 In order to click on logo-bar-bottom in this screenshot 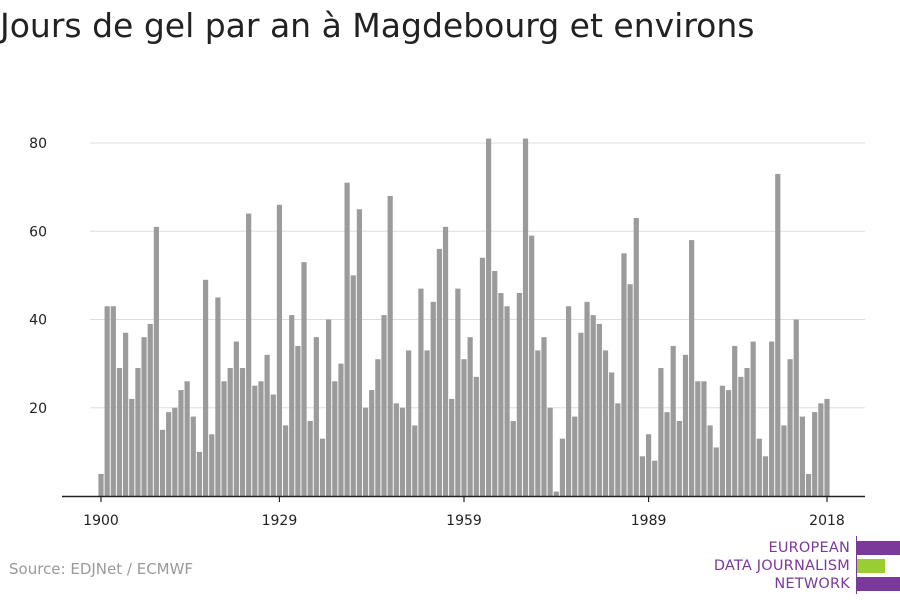, I will do `click(878, 584)`.